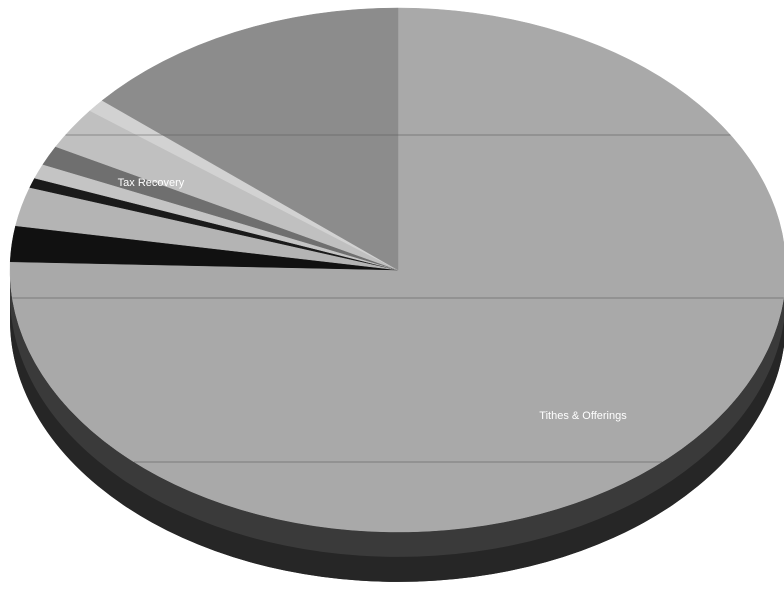 The height and width of the screenshot is (610, 784). I want to click on slice-label-tithes-offerings: Tithes & Offerings, so click(583, 416).